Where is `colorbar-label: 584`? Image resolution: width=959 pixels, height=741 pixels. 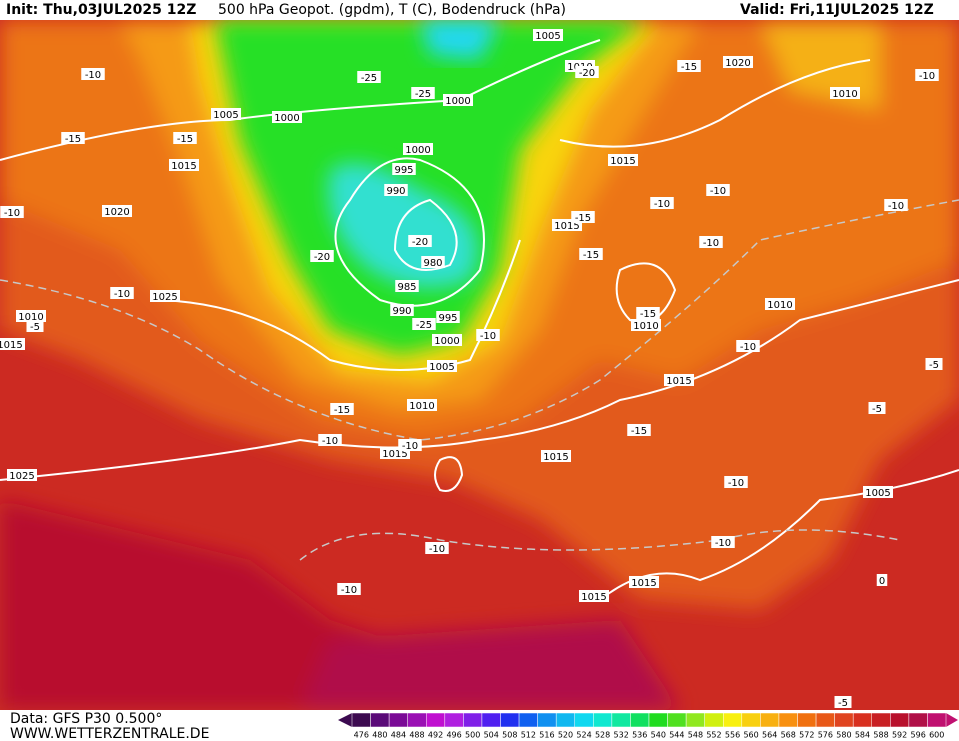 colorbar-label: 584 is located at coordinates (862, 735).